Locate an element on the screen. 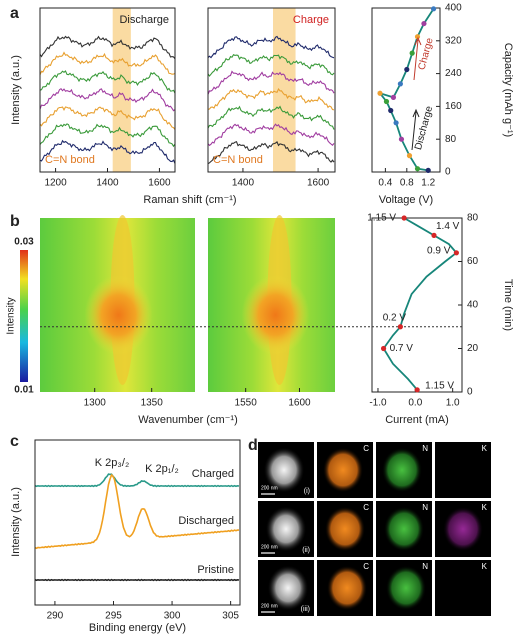  data-line is located at coordinates (406, 90).